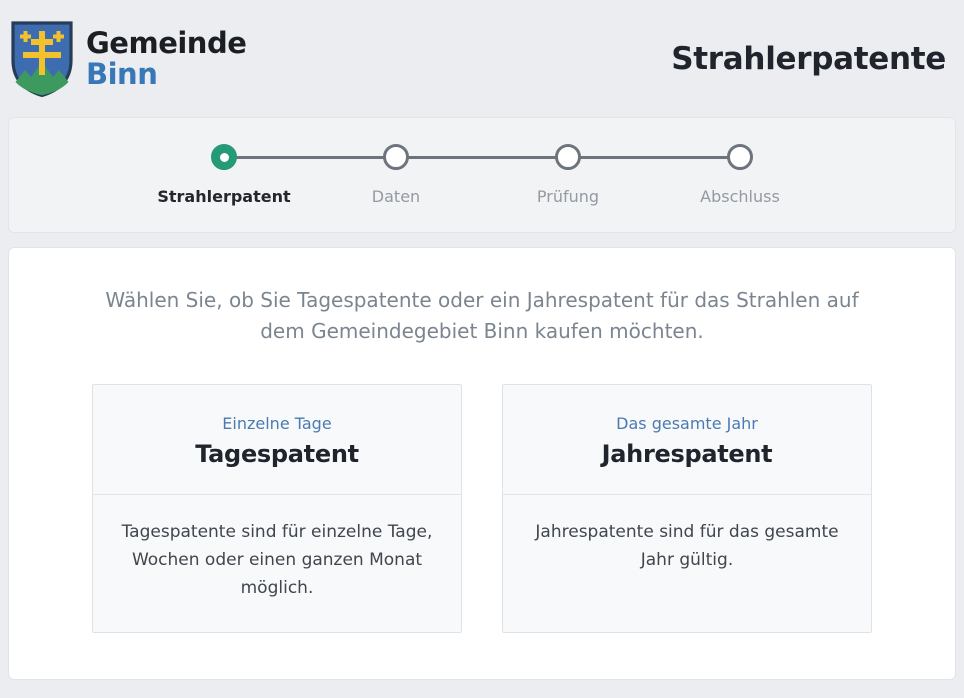 This screenshot has height=698, width=964. I want to click on brand-org-name: Gemeinde, so click(166, 43).